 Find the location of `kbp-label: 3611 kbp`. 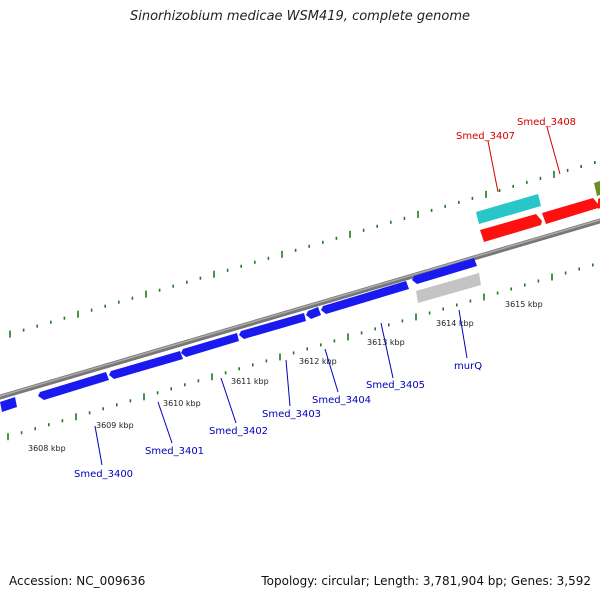

kbp-label: 3611 kbp is located at coordinates (250, 381).